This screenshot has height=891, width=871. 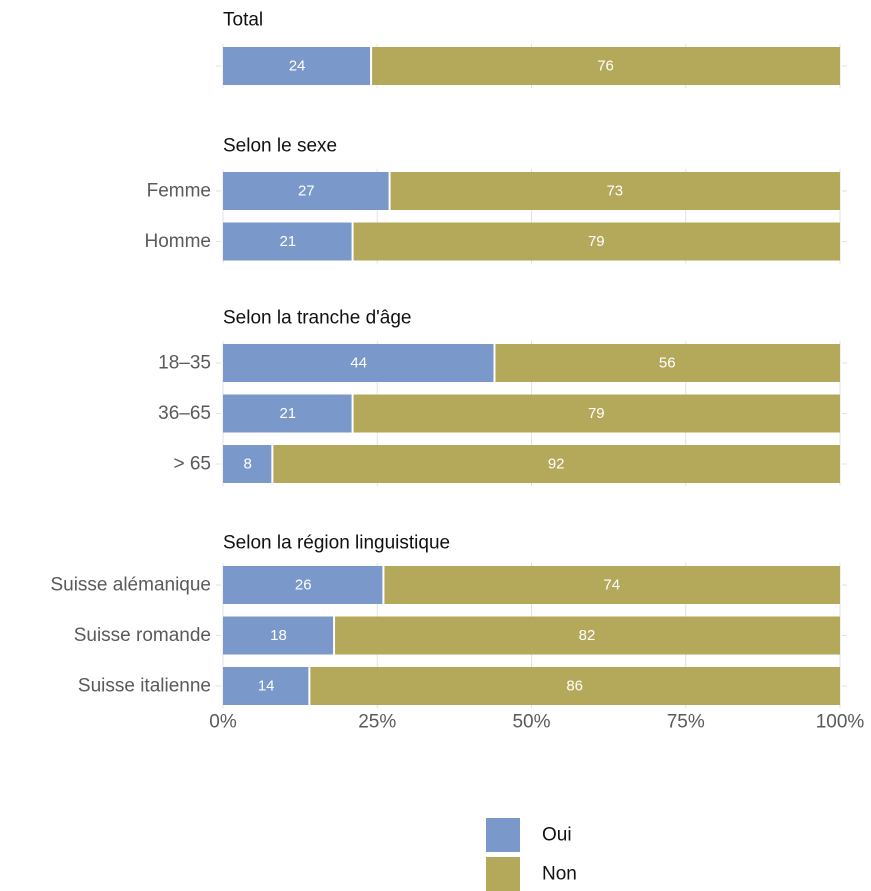 What do you see at coordinates (503, 835) in the screenshot?
I see `legend-swatch-oui` at bounding box center [503, 835].